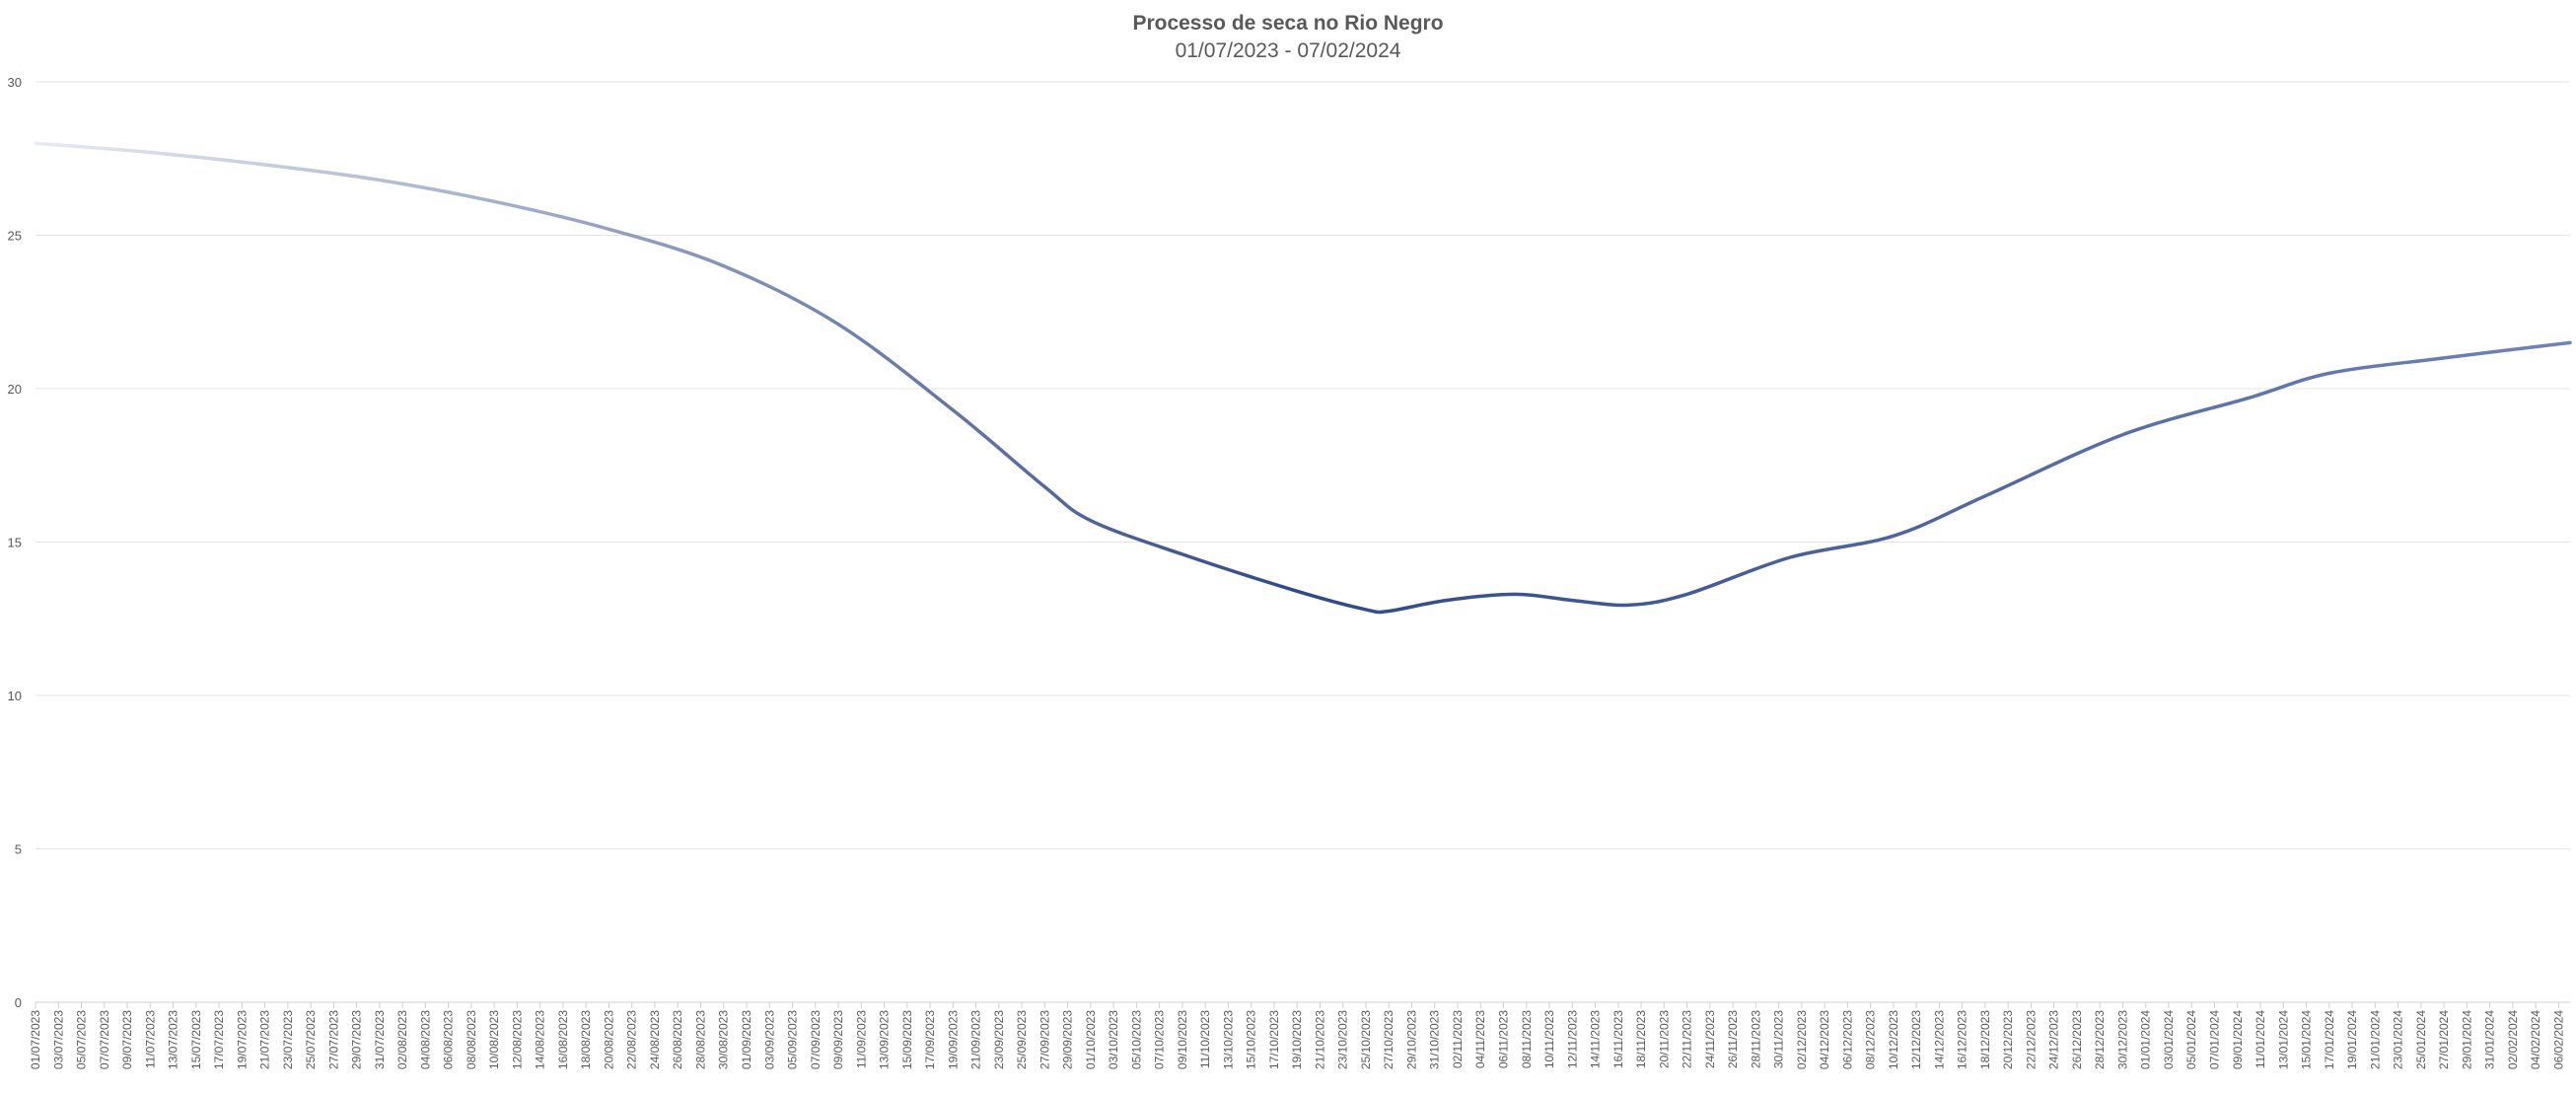 Image resolution: width=2576 pixels, height=1093 pixels. I want to click on x-tick-label: 29/10/2023, so click(1411, 1039).